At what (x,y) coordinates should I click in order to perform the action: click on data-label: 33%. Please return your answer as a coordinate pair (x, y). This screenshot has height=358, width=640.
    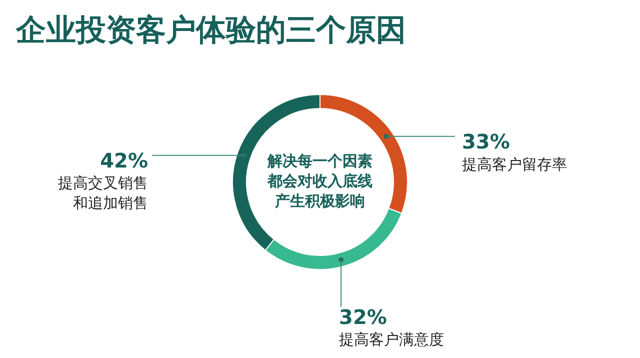
    Looking at the image, I should click on (486, 142).